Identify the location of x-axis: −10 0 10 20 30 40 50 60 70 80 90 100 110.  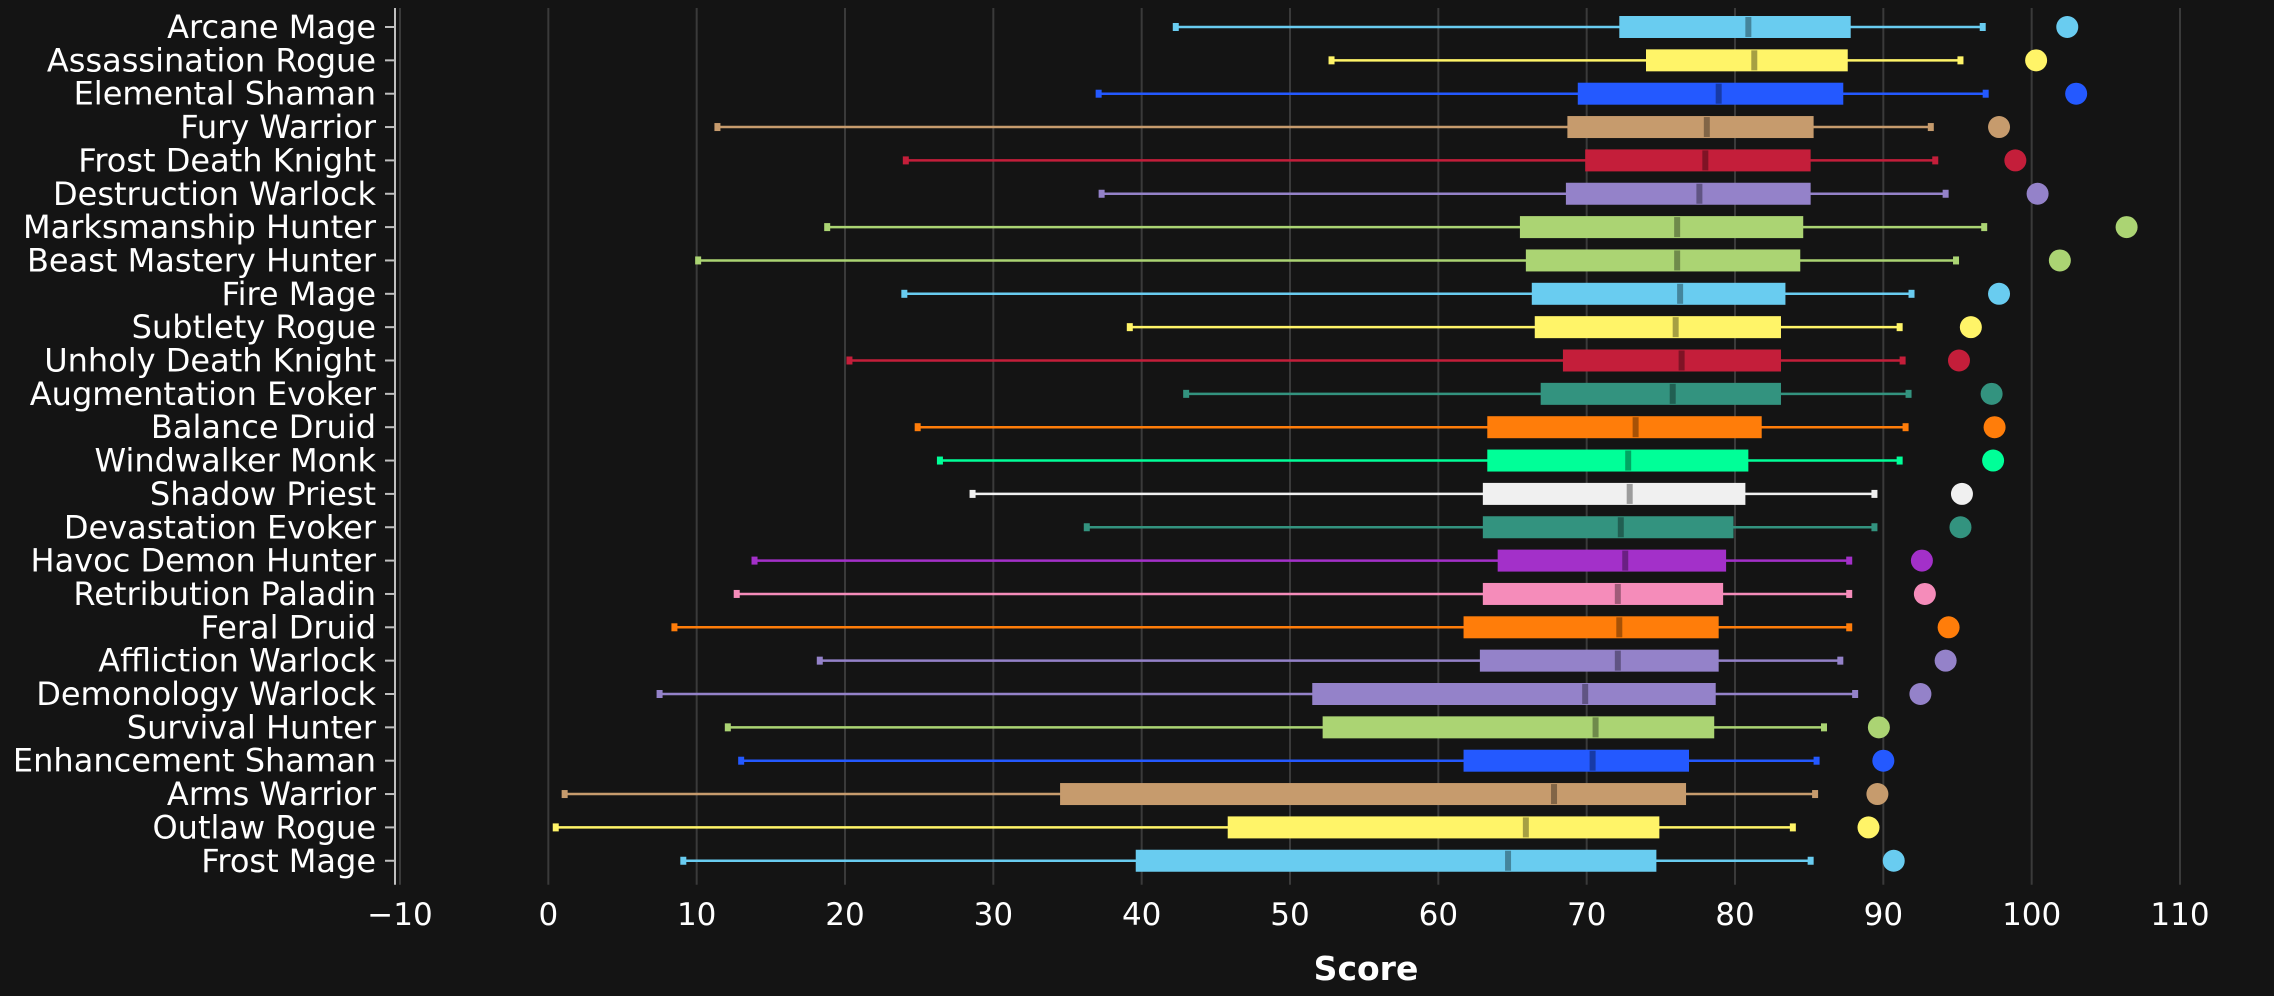
(1288, 915).